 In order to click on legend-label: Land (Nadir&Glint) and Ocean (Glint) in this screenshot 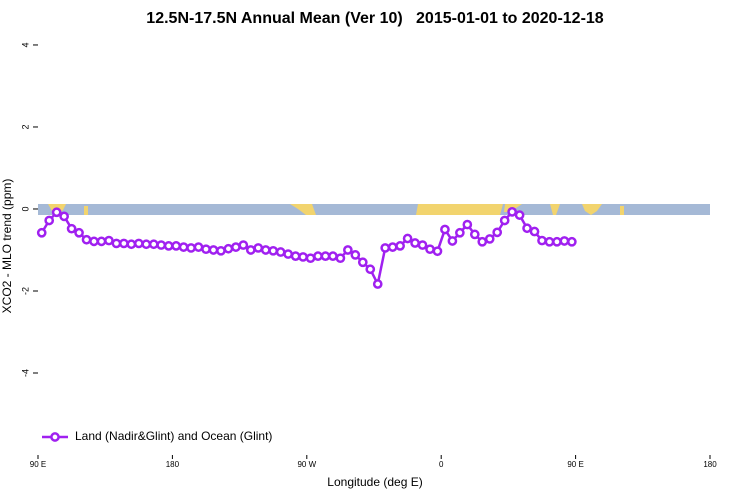, I will do `click(173, 436)`.